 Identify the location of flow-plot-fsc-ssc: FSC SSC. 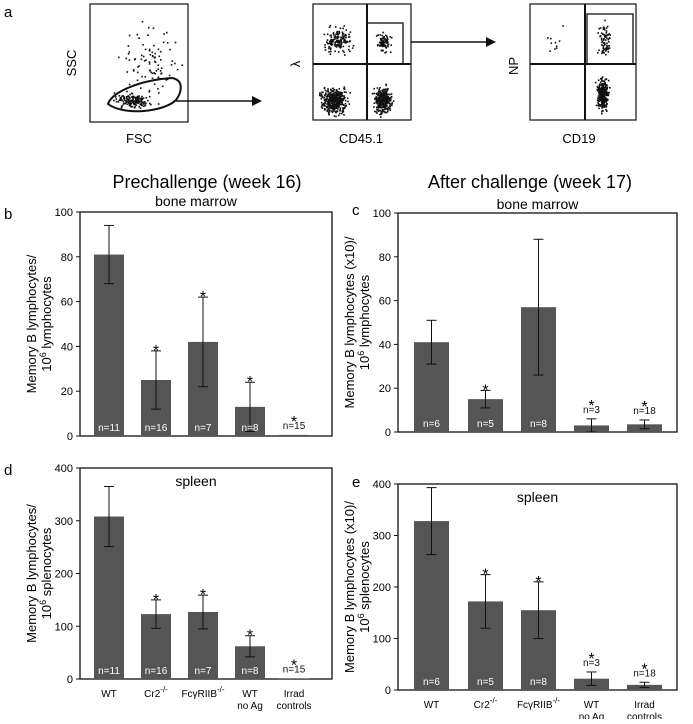
(163, 74).